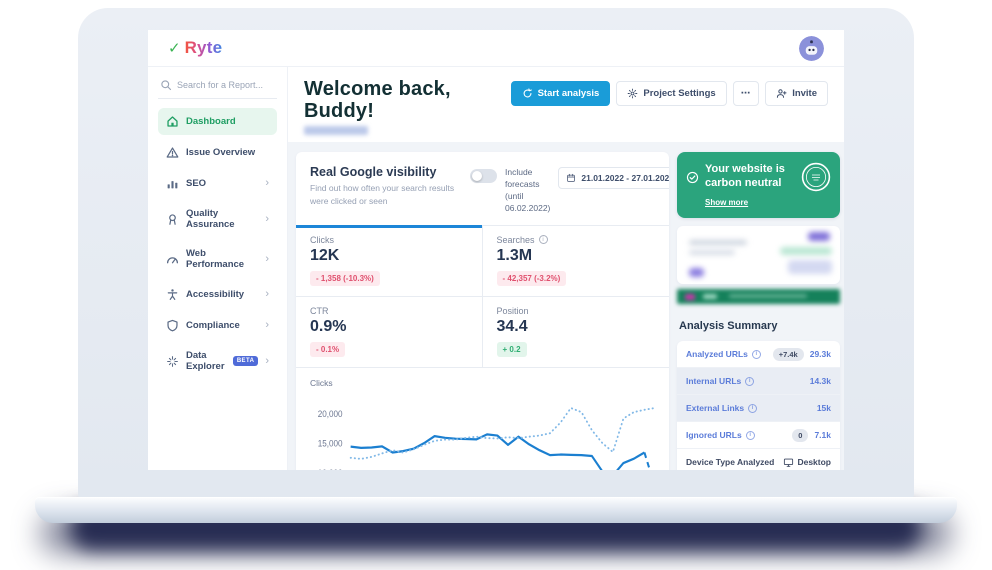 The height and width of the screenshot is (570, 992). What do you see at coordinates (816, 177) in the screenshot?
I see `carbon-neutral-seal-icon` at bounding box center [816, 177].